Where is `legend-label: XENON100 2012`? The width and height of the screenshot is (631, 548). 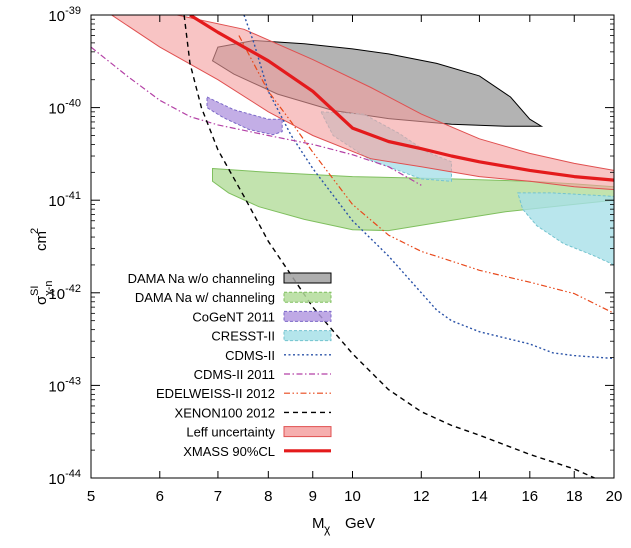 legend-label: XENON100 2012 is located at coordinates (225, 412).